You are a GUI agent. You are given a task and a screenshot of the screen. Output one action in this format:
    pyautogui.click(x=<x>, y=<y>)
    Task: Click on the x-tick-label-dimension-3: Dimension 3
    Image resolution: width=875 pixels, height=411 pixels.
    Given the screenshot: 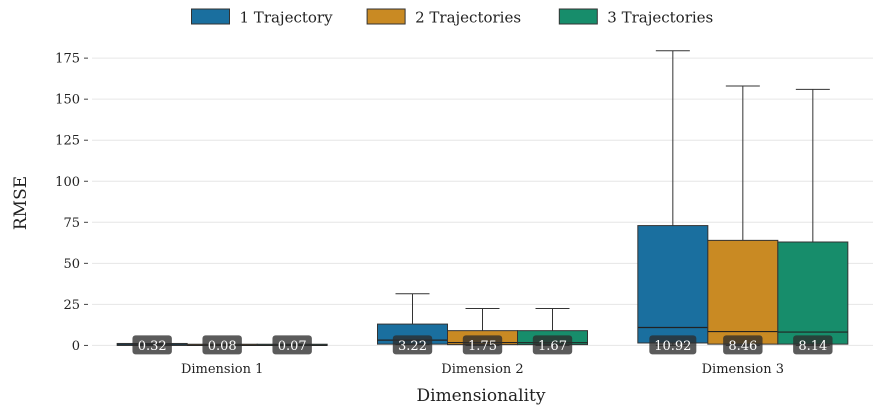 What is the action you would take?
    pyautogui.click(x=743, y=369)
    